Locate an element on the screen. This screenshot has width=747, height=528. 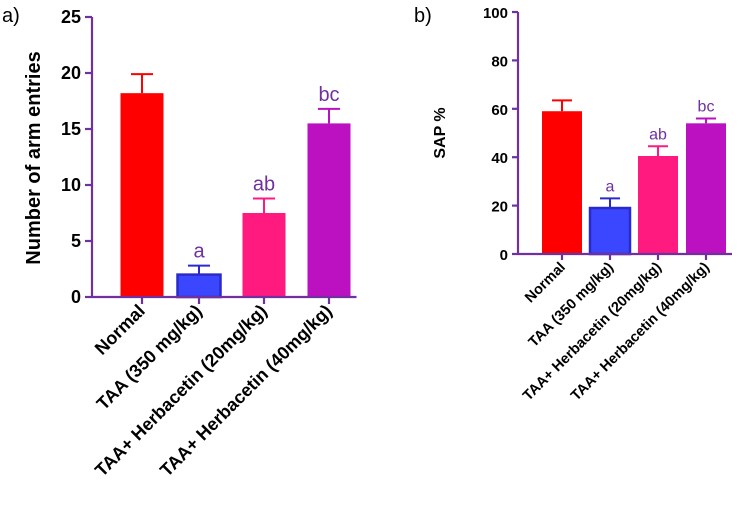
panel-a-y-axis-label: Number of arm entries is located at coordinates (34, 157).